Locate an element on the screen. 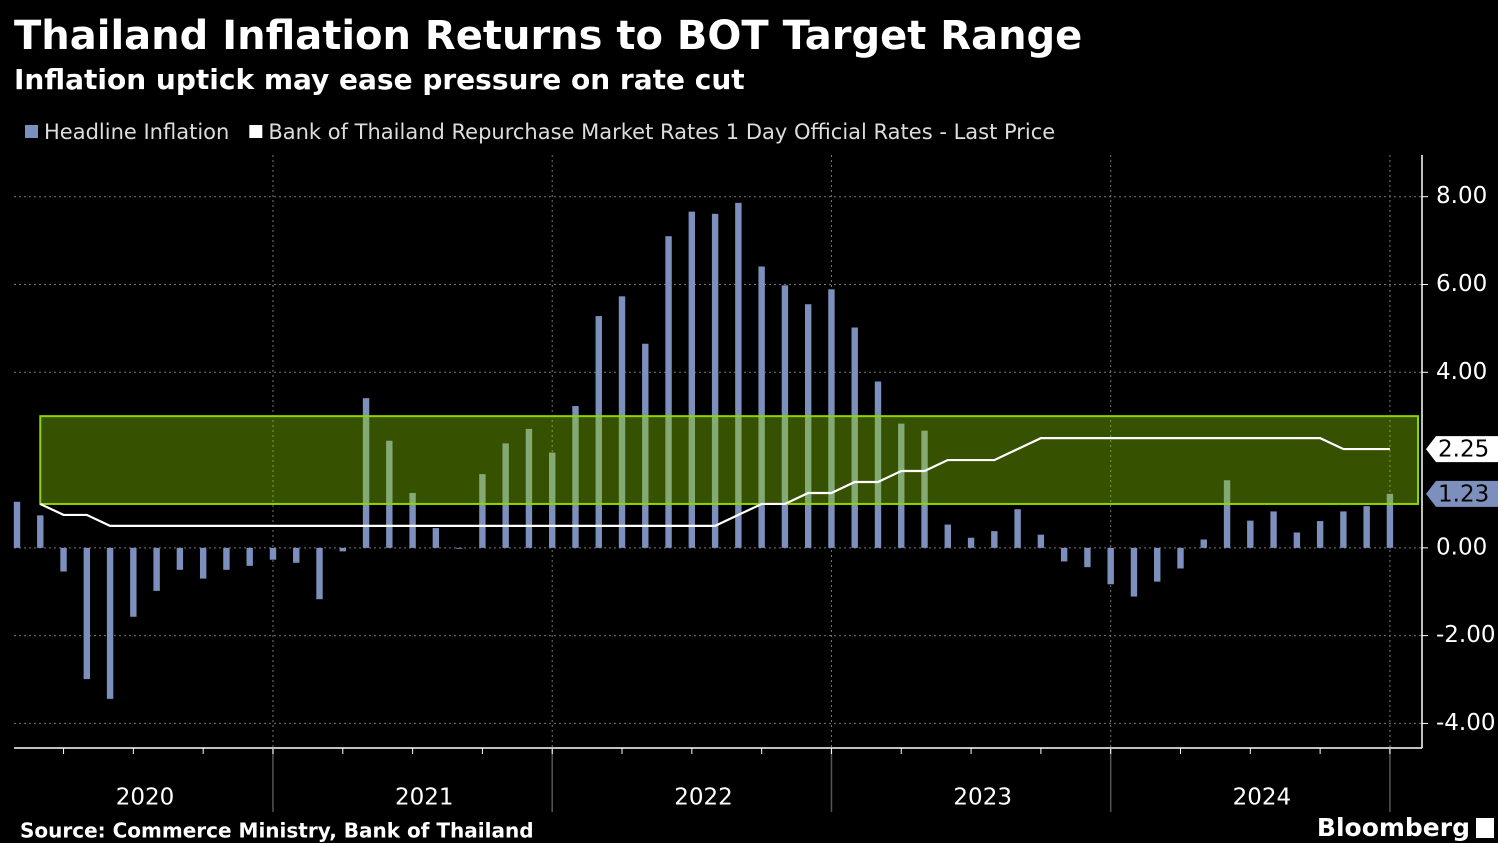 This screenshot has height=843, width=1498. x-tick-label: 2020 is located at coordinates (145, 798).